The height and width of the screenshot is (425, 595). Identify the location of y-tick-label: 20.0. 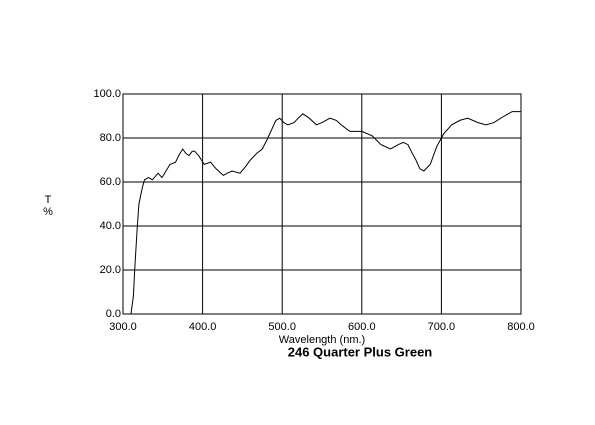
(110, 270).